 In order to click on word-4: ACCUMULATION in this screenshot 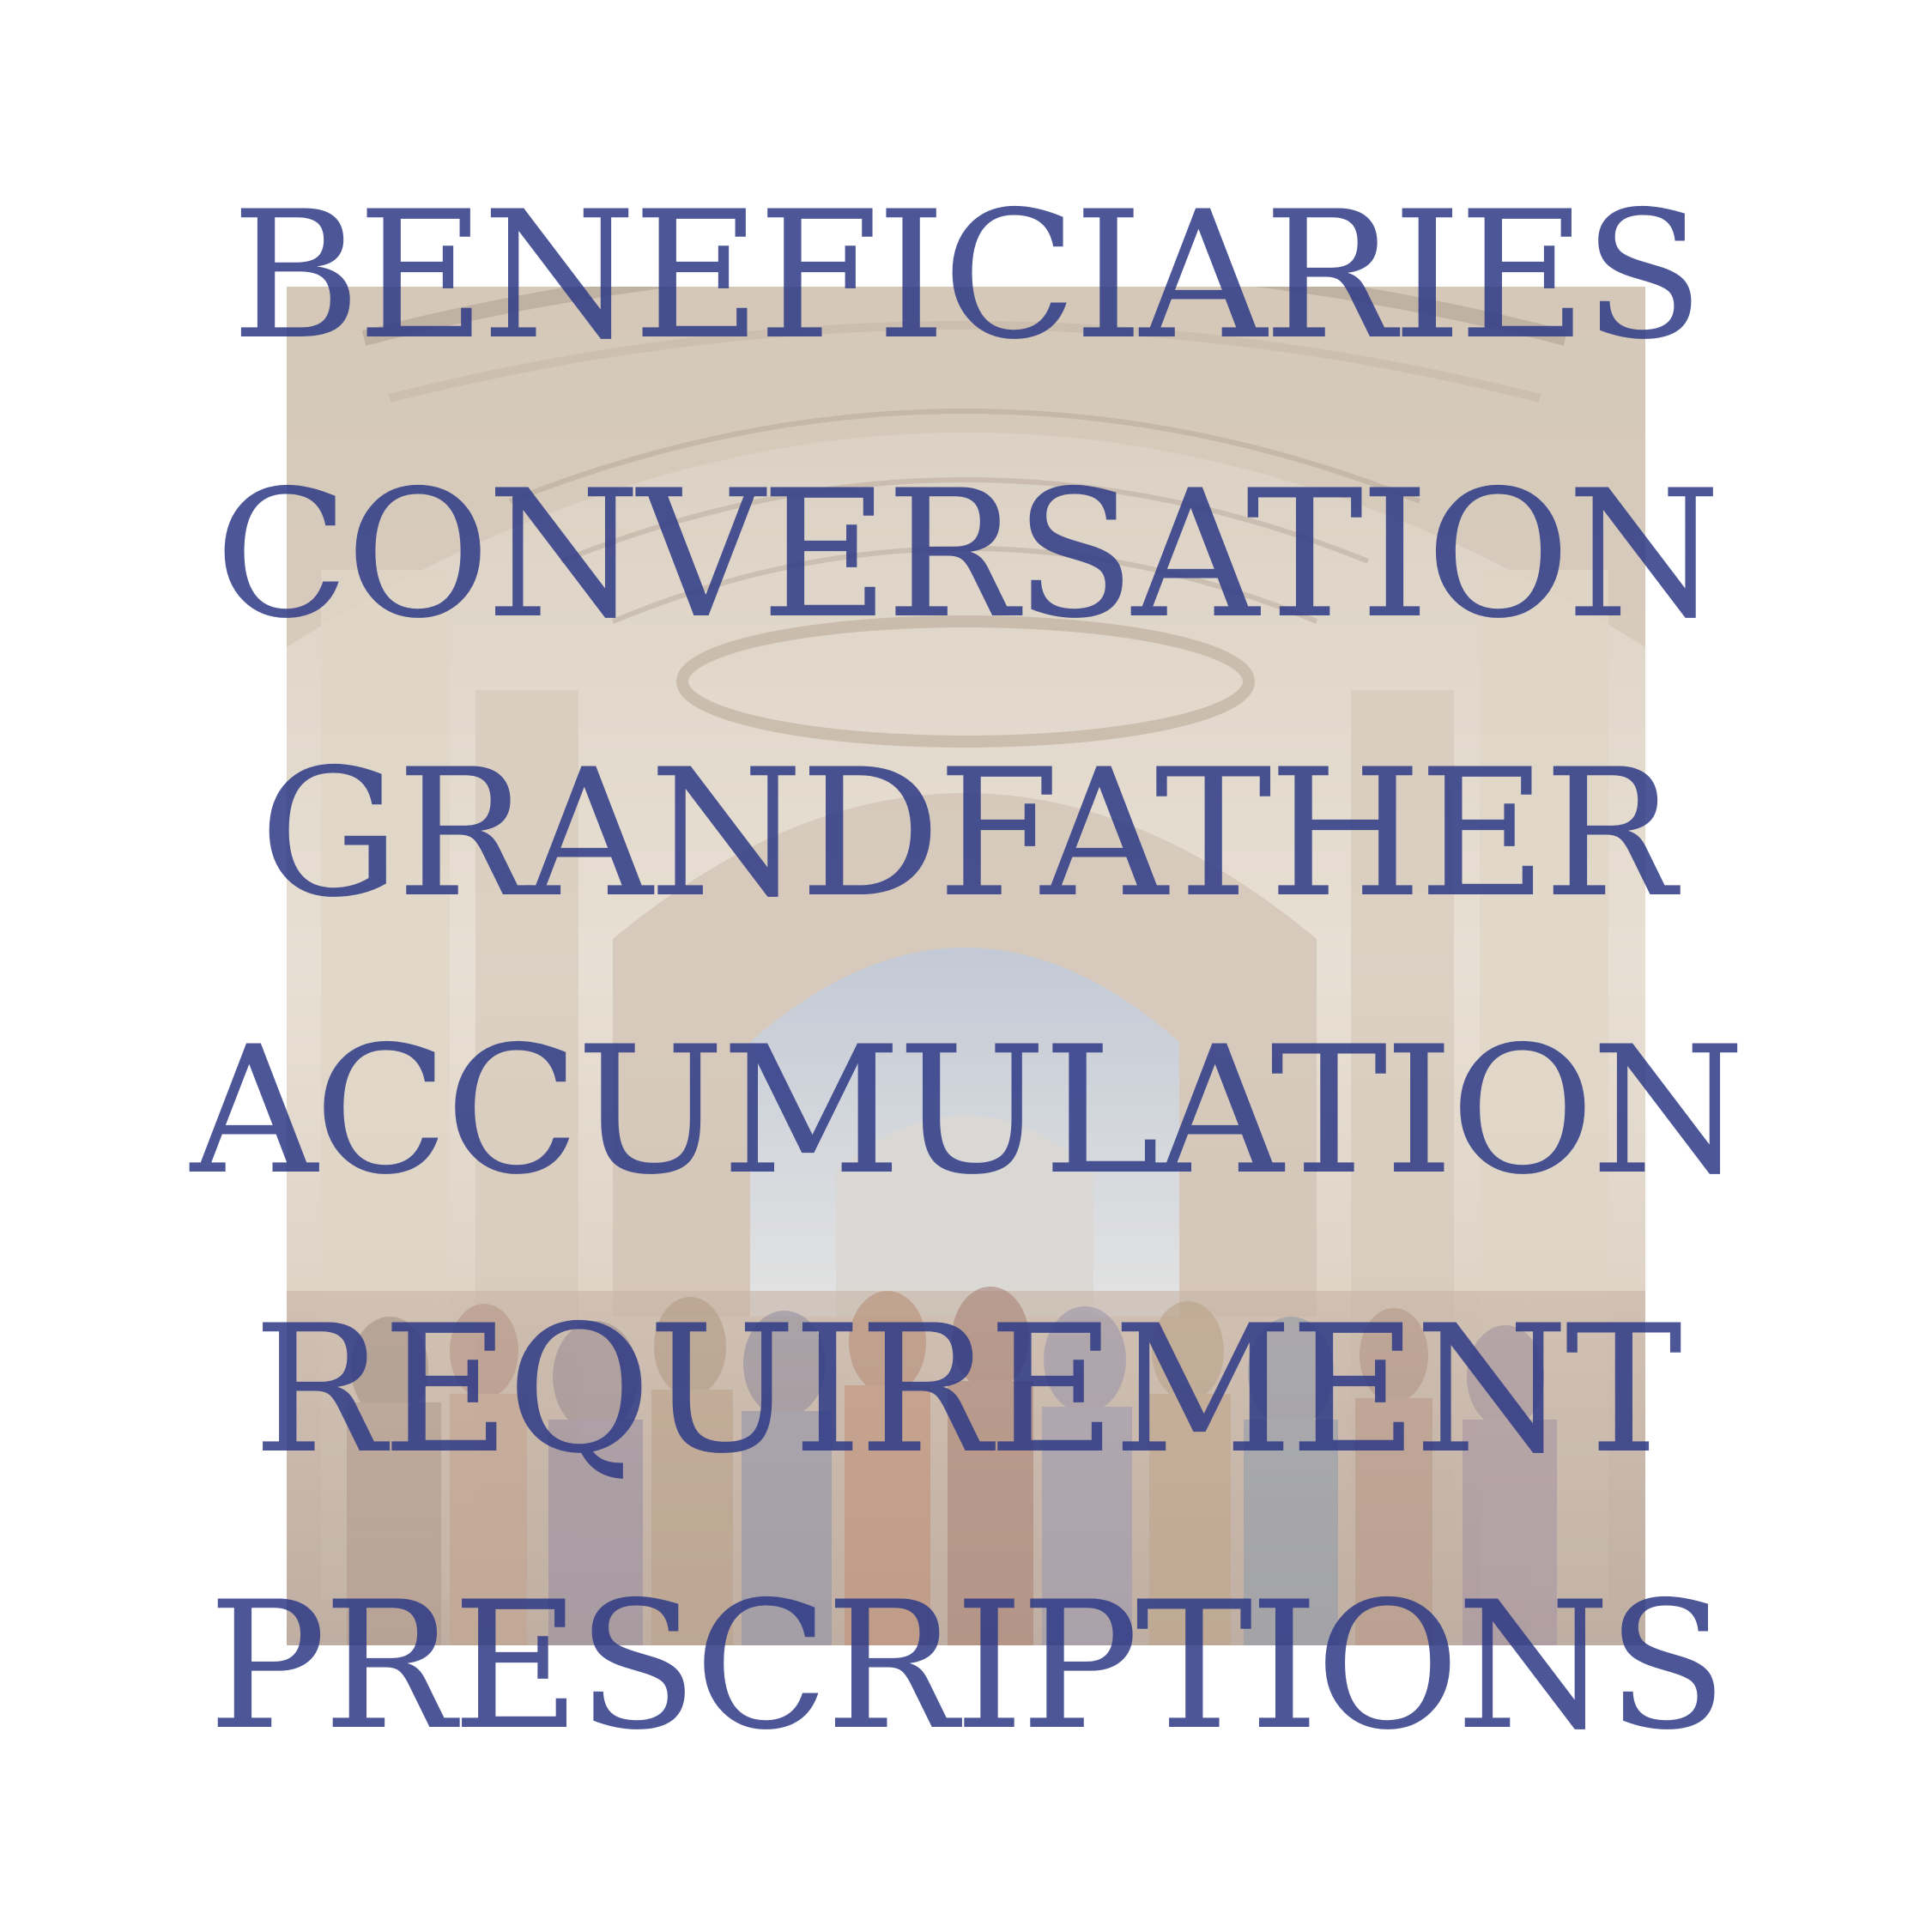, I will do `click(967, 1112)`.